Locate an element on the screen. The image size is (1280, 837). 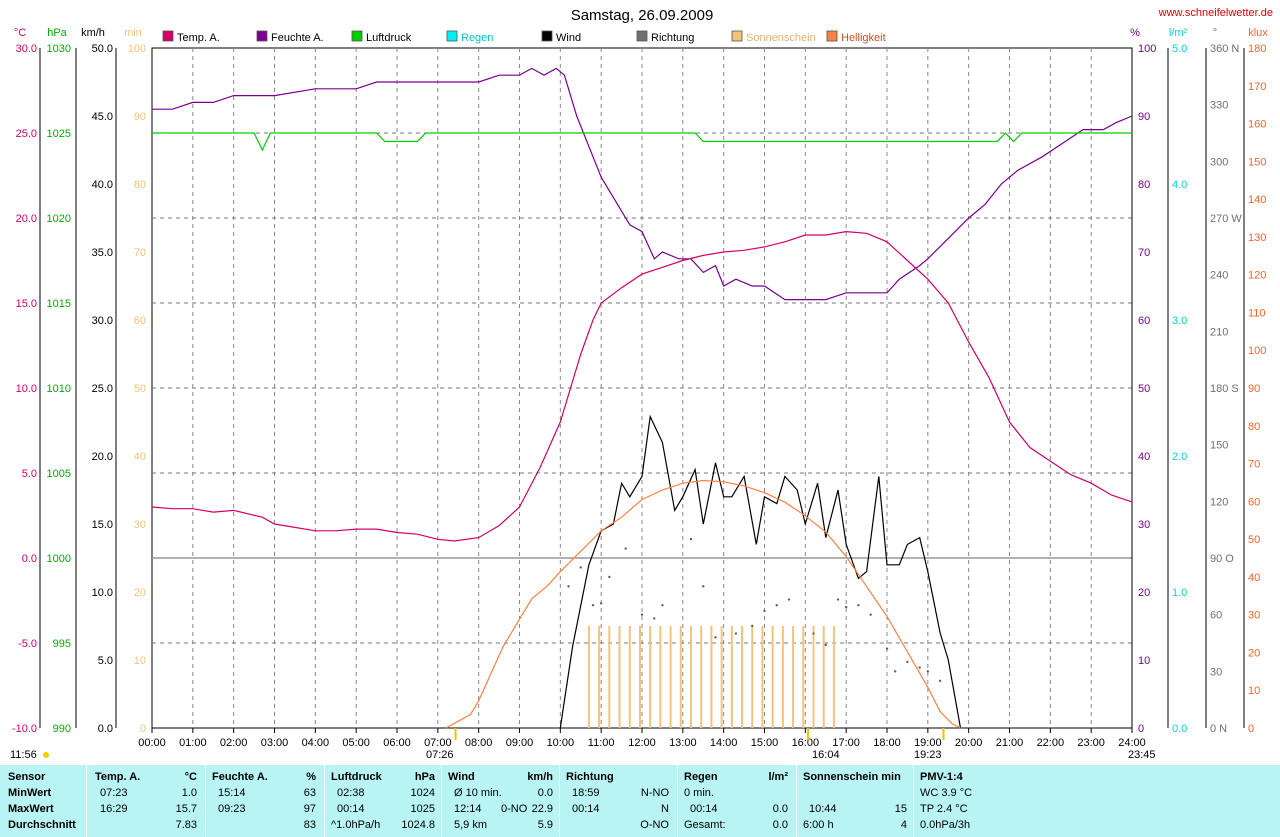
stats-col-temp: Temp. A. °C 07:23 1.0 16:29 15.7 7.83 is located at coordinates (146, 801).